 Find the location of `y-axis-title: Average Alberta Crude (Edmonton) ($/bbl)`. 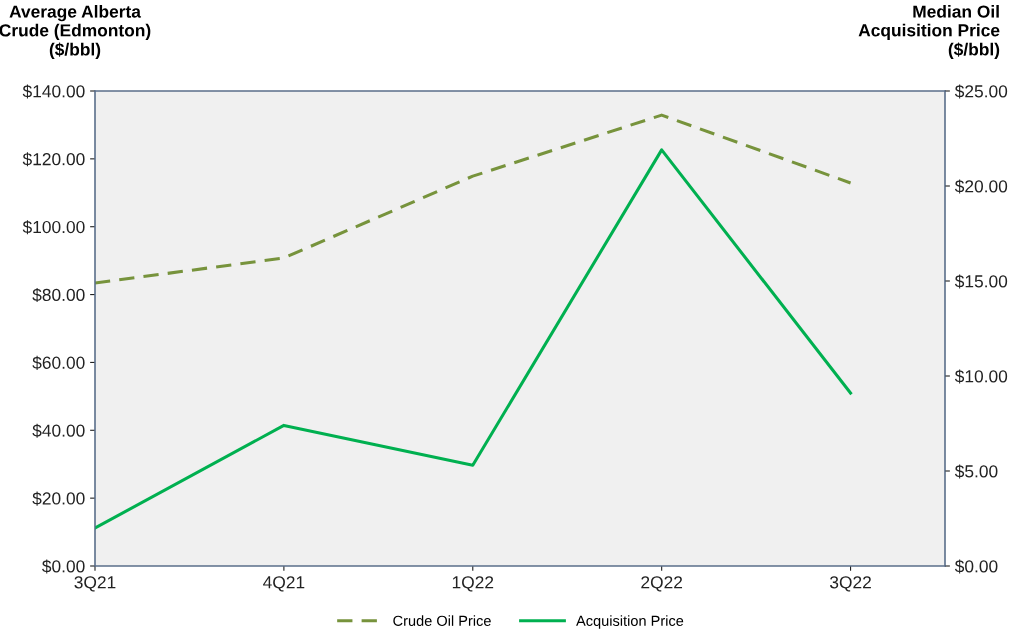

y-axis-title: Average Alberta Crude (Edmonton) ($/bbl) is located at coordinates (75, 32).